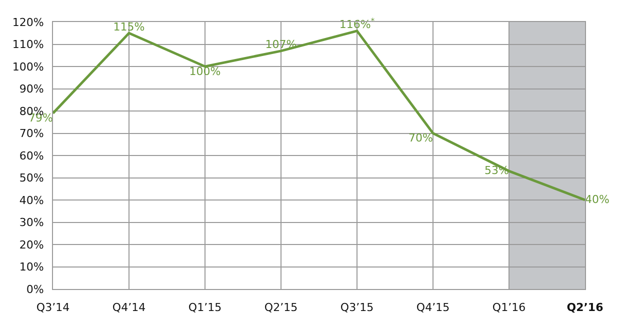 The height and width of the screenshot is (326, 630). What do you see at coordinates (129, 307) in the screenshot?
I see `x-tick-label: Q4’14` at bounding box center [129, 307].